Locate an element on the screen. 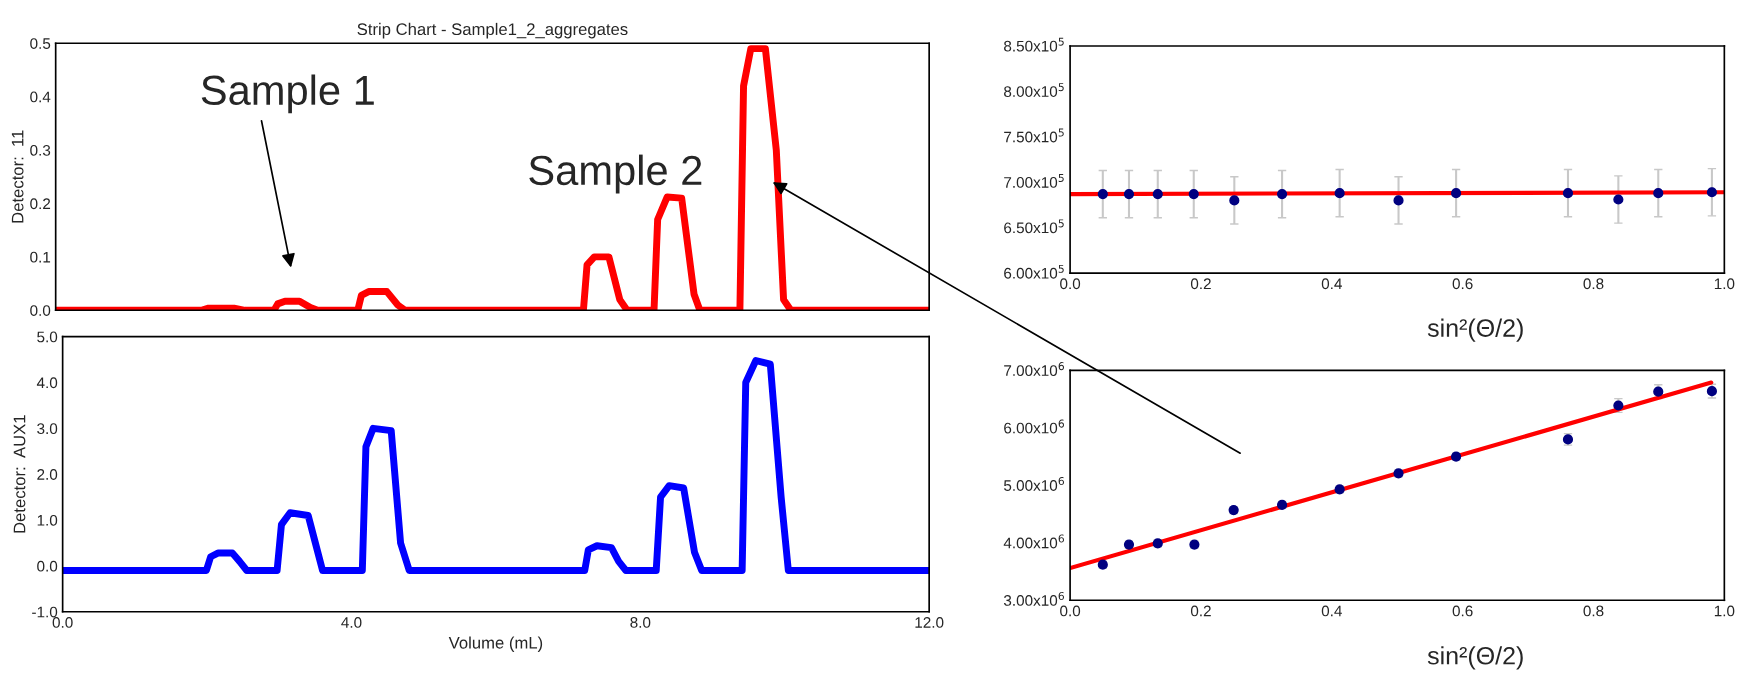 The width and height of the screenshot is (1740, 676). chart-title: Strip Chart - Sample1_2_aggregates is located at coordinates (492, 30).